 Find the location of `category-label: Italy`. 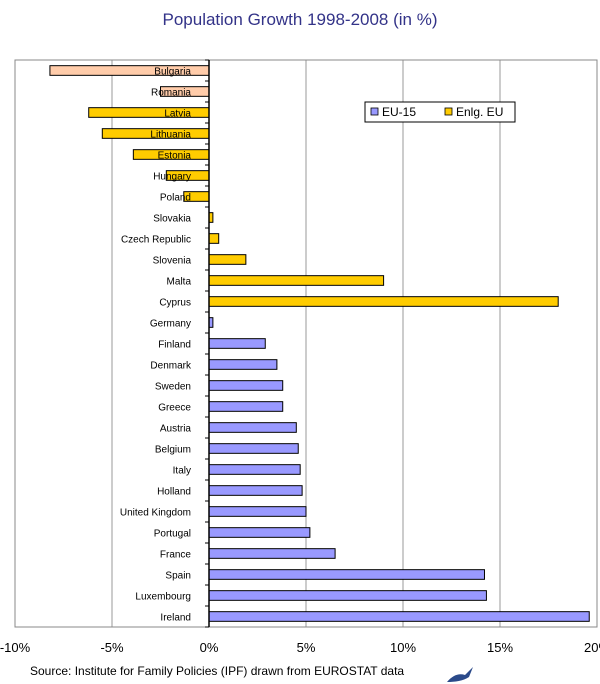

category-label: Italy is located at coordinates (182, 471).